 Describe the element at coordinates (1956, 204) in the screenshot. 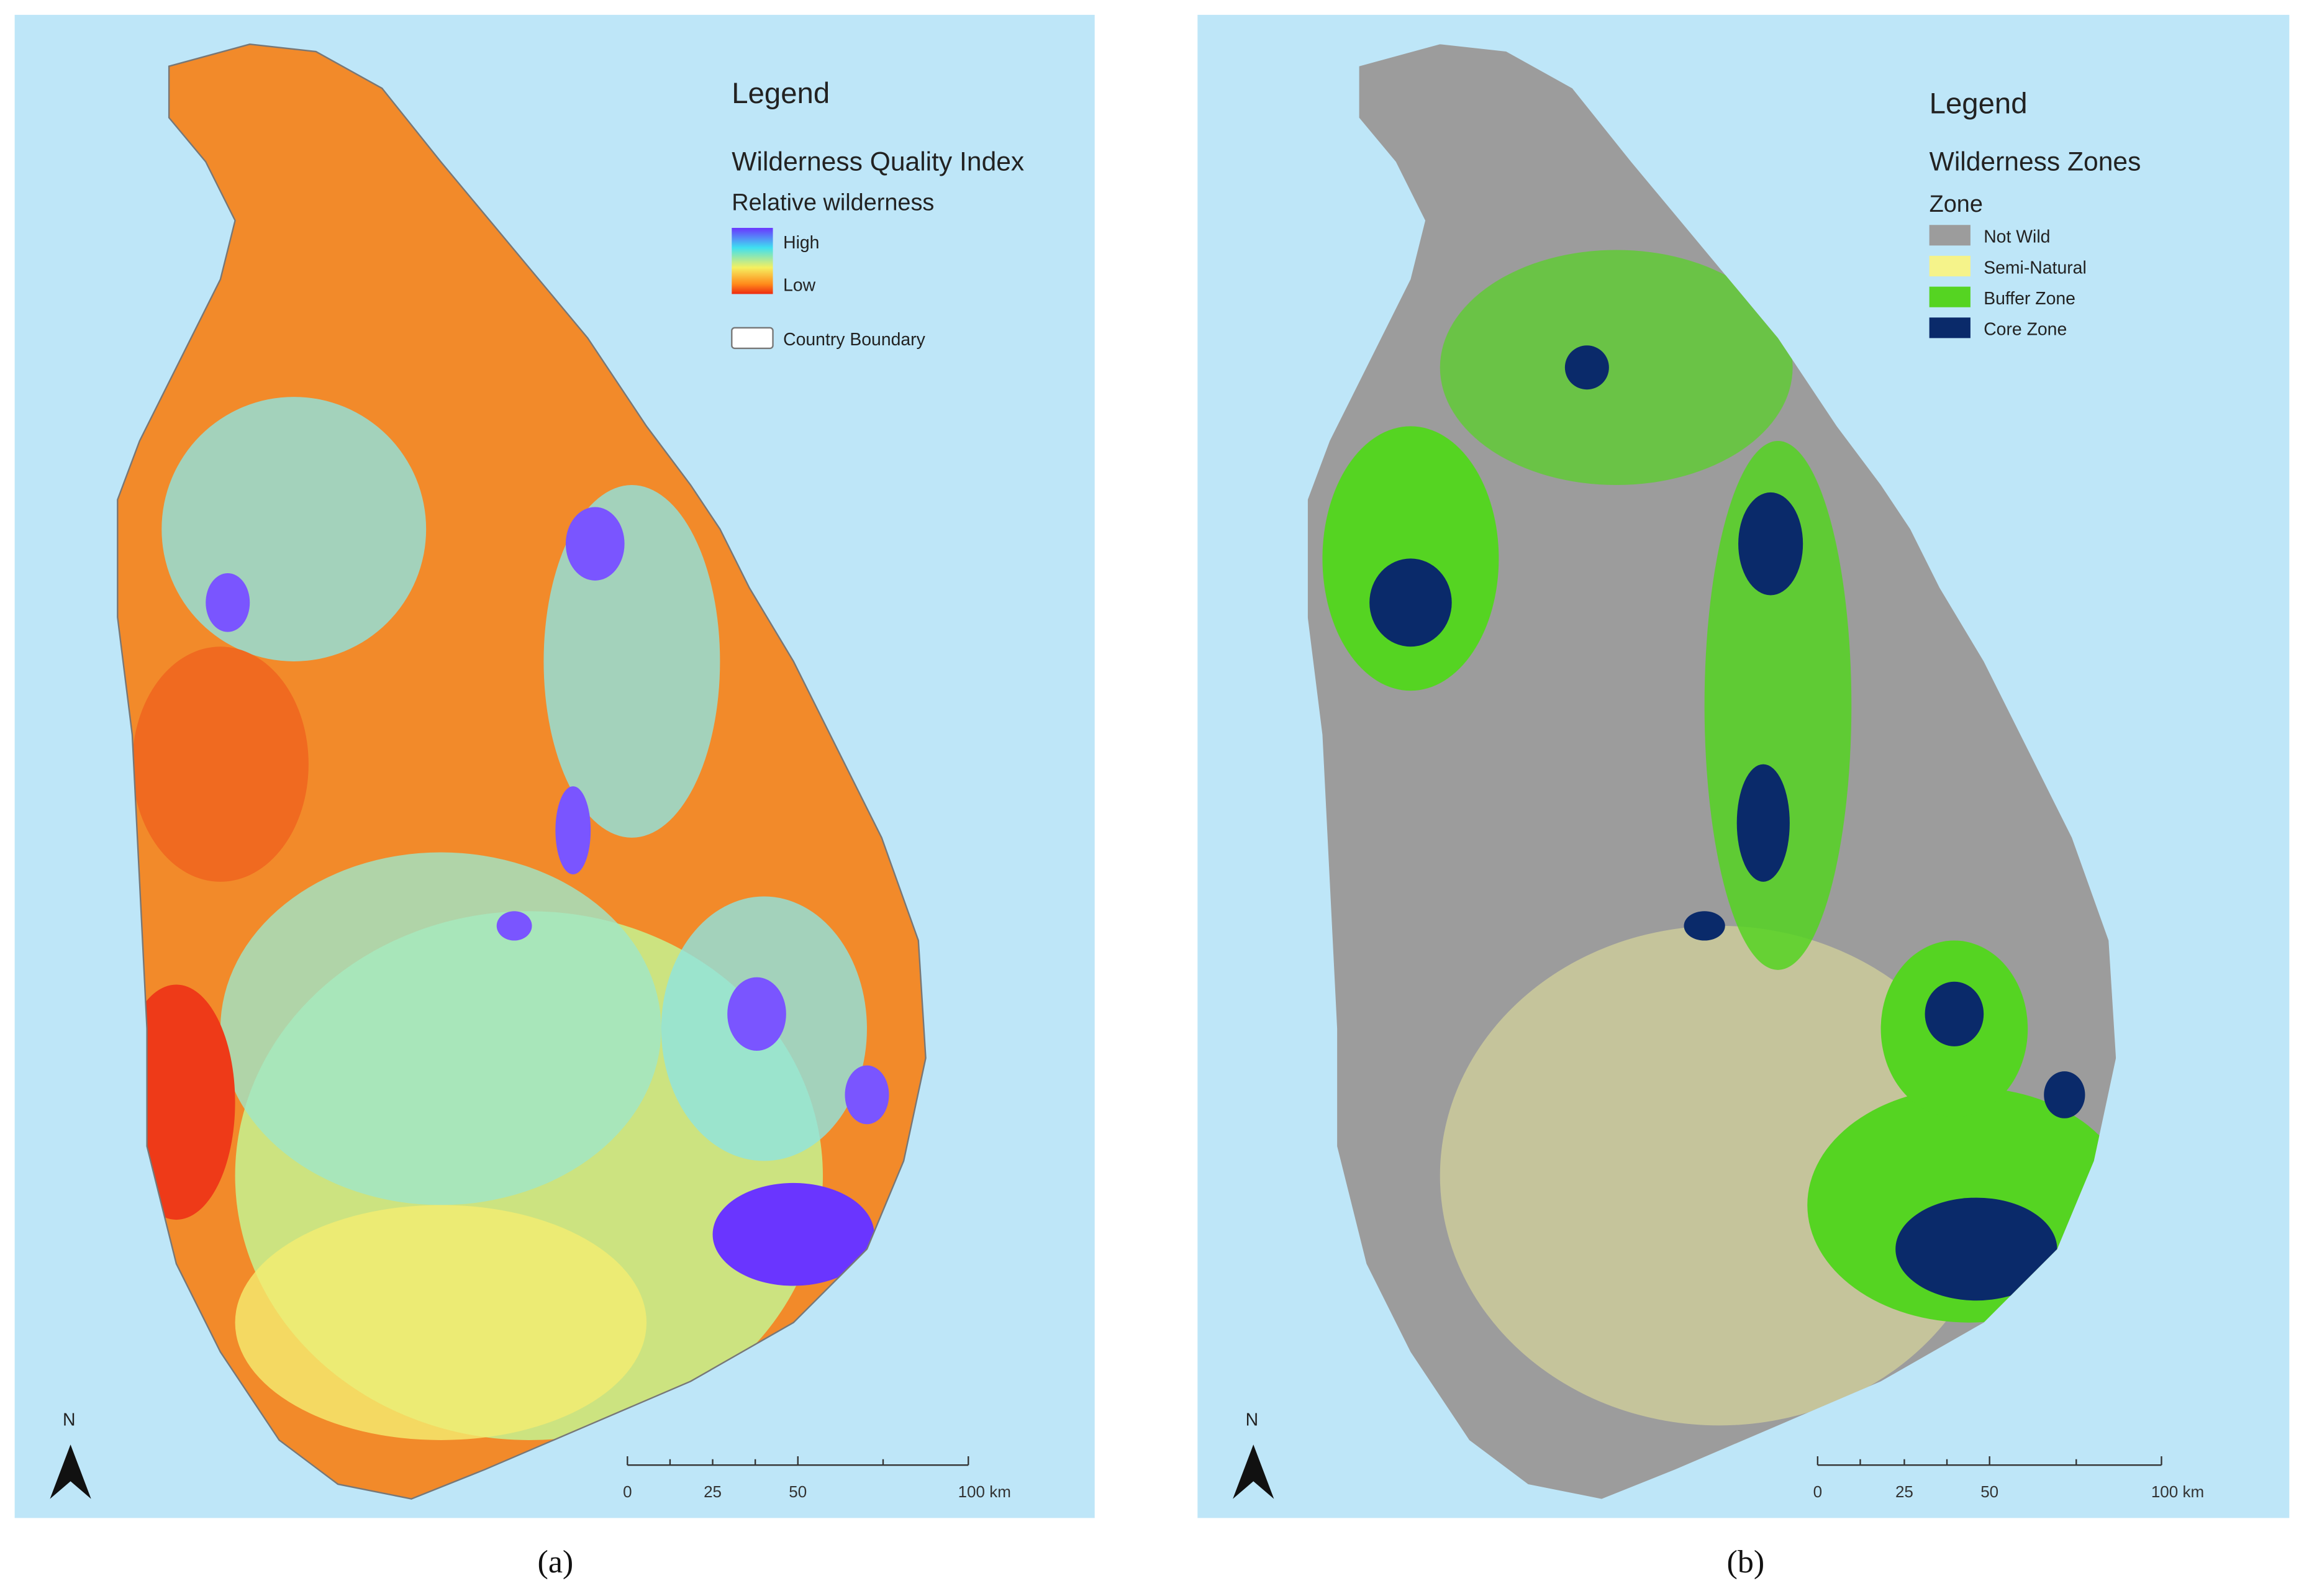

I see `legend-subheading: Zone` at that location.